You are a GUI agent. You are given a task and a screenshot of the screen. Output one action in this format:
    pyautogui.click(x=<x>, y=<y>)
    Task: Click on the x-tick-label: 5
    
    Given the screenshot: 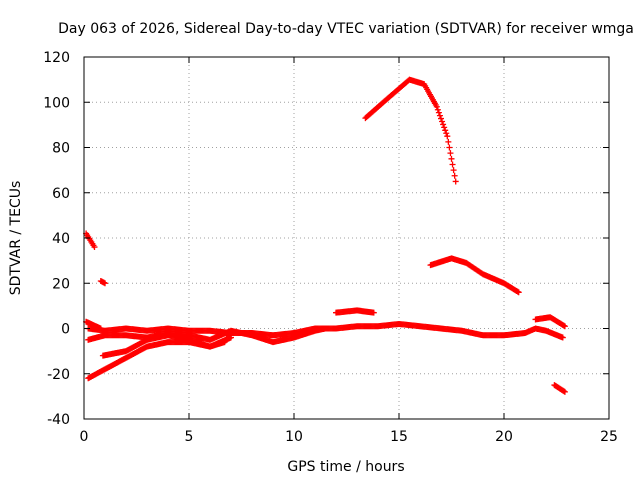 What is the action you would take?
    pyautogui.click(x=189, y=437)
    